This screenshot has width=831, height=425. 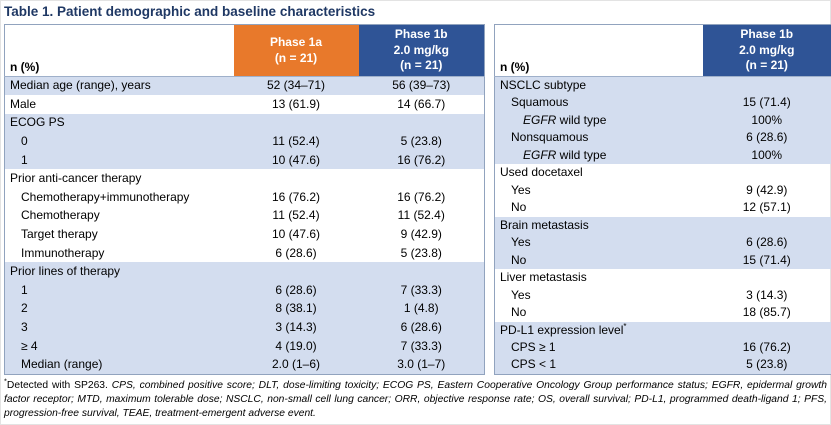 I want to click on row-value: 15 (71.4), so click(x=766, y=259).